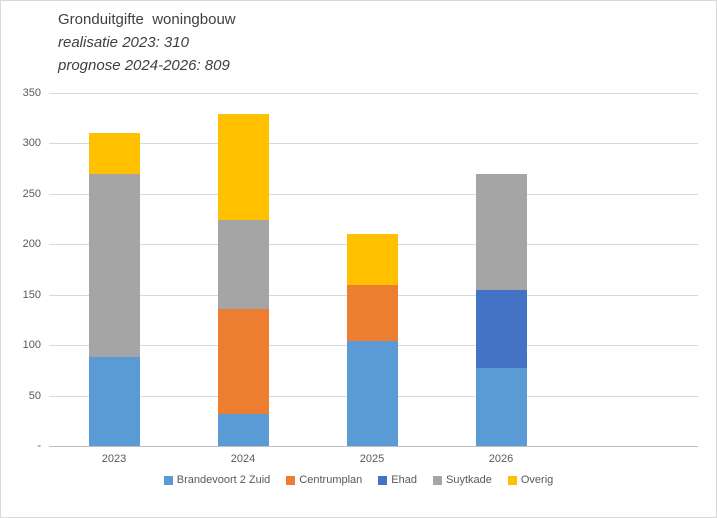 This screenshot has height=518, width=717. I want to click on y-axis-tick-label: 200, so click(31, 244).